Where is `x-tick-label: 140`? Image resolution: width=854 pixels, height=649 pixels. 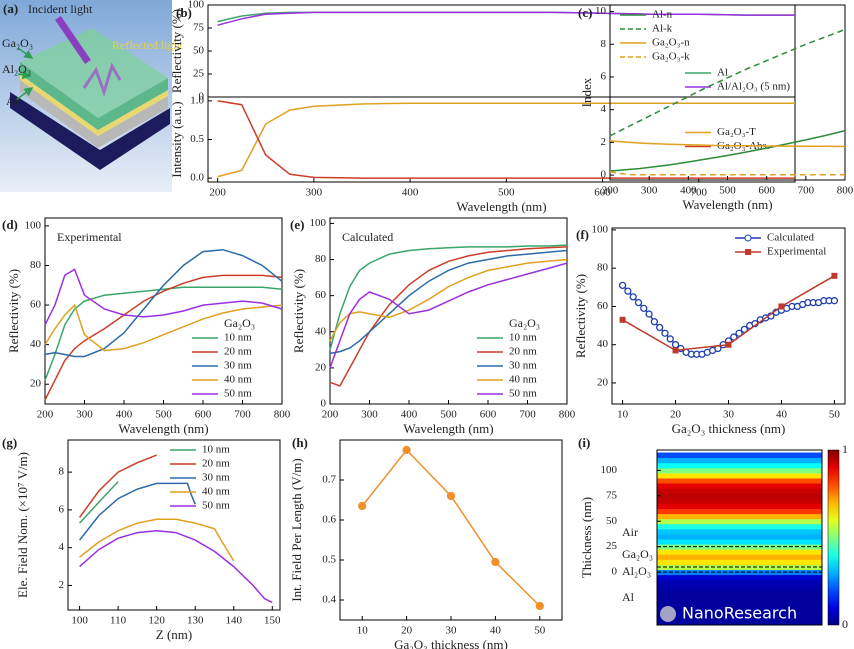 x-tick-label: 140 is located at coordinates (233, 621).